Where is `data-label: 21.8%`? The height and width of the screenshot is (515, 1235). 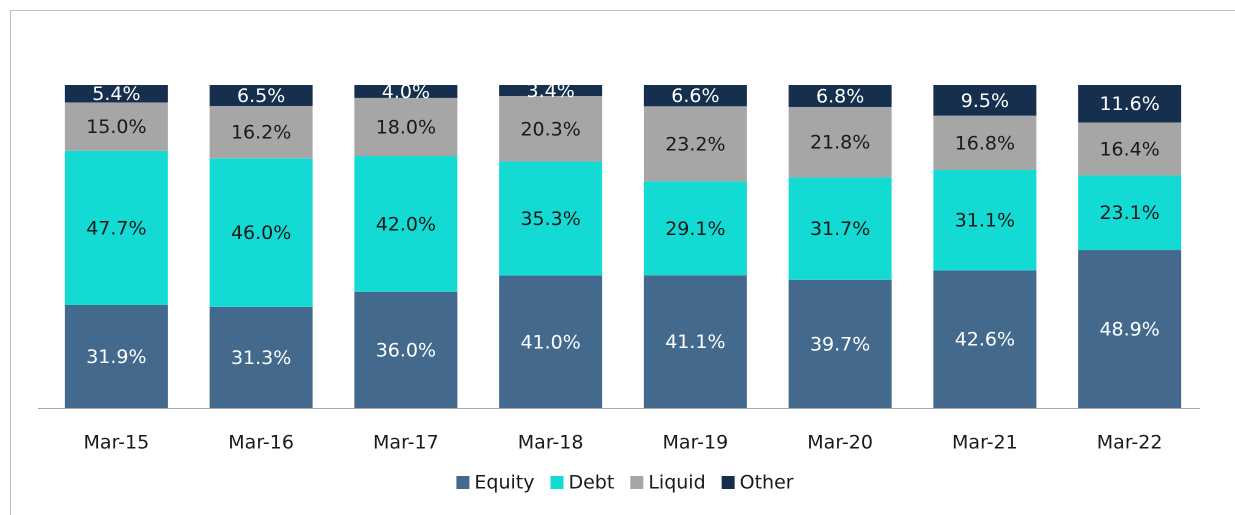 data-label: 21.8% is located at coordinates (840, 143).